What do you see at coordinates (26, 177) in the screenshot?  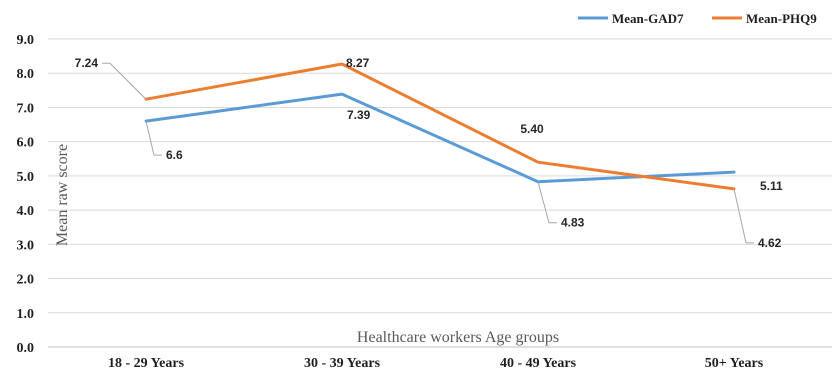 I see `y-tick-label: 5.0` at bounding box center [26, 177].